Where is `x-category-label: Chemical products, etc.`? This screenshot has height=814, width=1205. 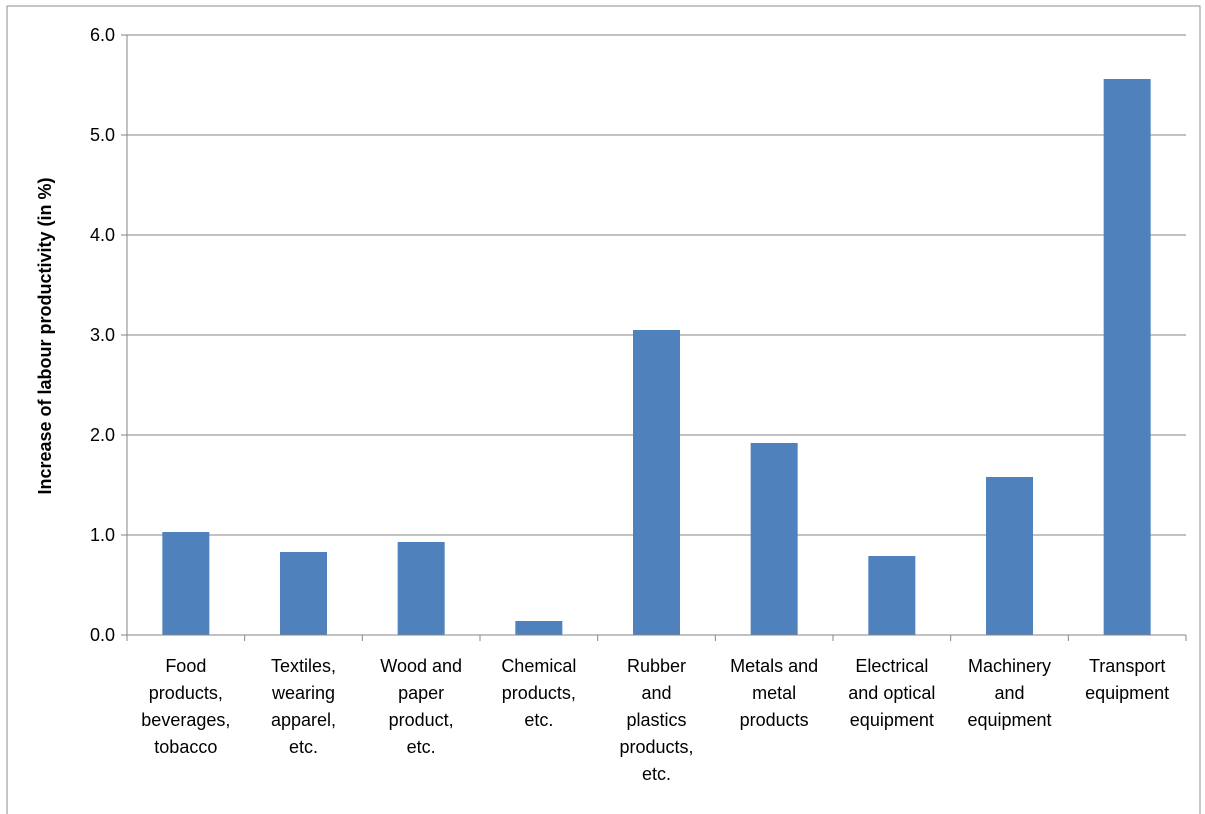
x-category-label: Chemical products, etc. is located at coordinates (538, 693).